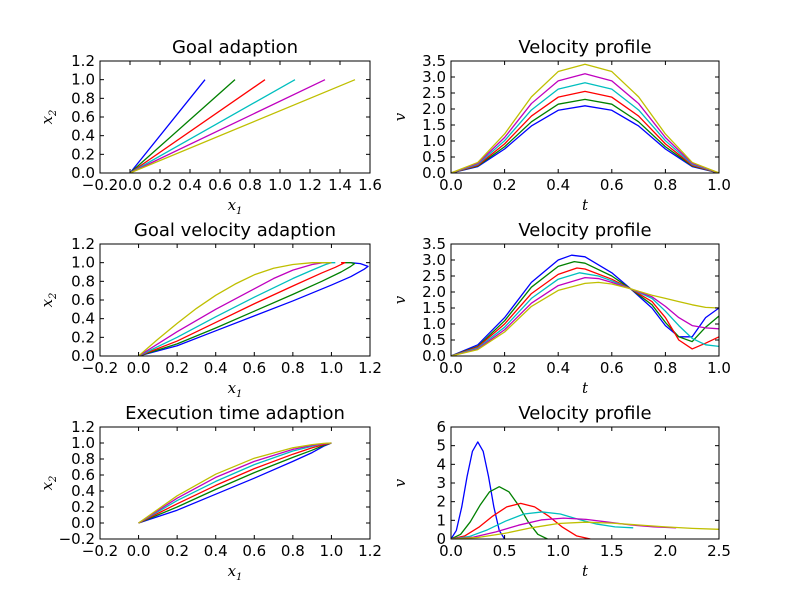  Describe the element at coordinates (235, 413) in the screenshot. I see `chart-title: Execution time adaption` at that location.